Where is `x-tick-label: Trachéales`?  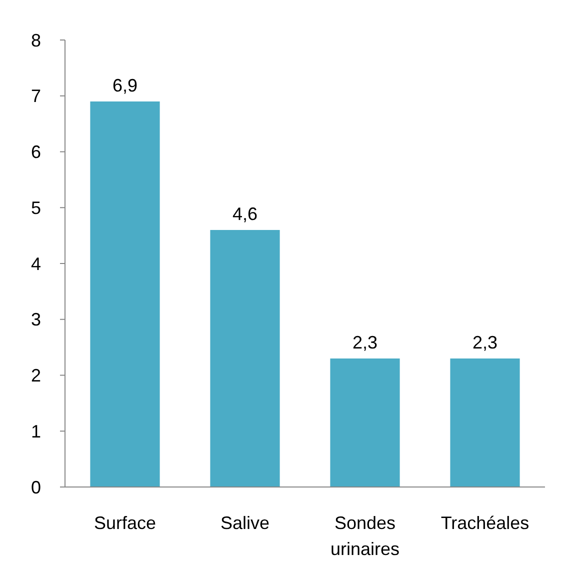
x-tick-label: Trachéales is located at coordinates (485, 523).